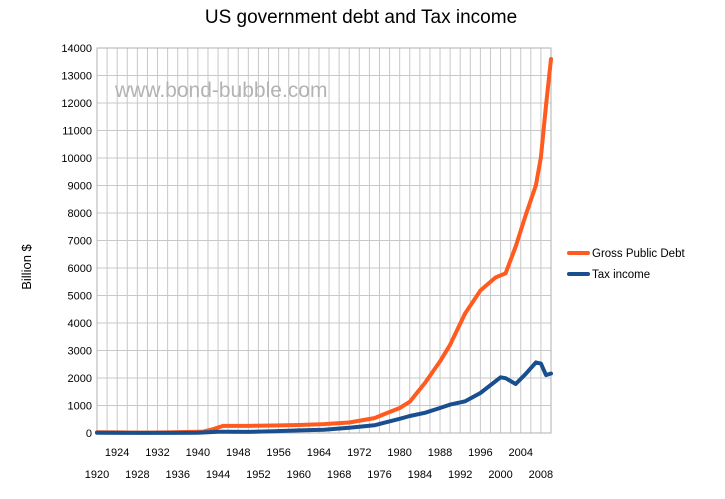 This screenshot has height=499, width=725. I want to click on x-tick-label: 1940, so click(198, 453).